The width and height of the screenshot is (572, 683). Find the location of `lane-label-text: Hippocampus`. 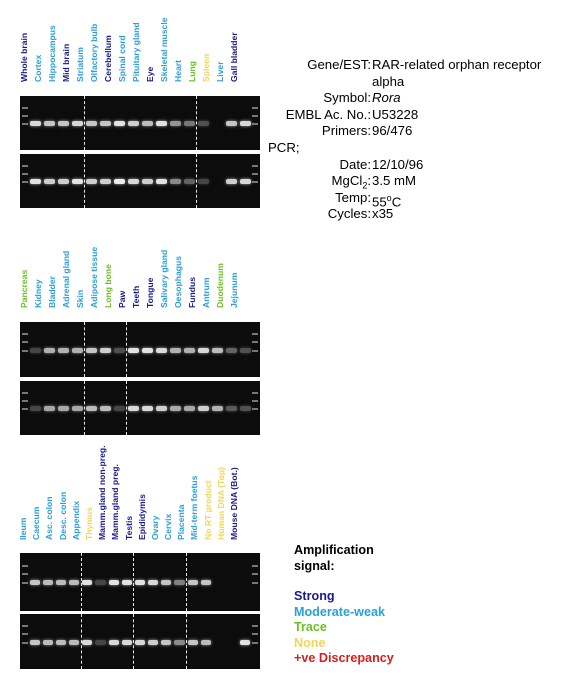

lane-label-text: Hippocampus is located at coordinates (51, 53).